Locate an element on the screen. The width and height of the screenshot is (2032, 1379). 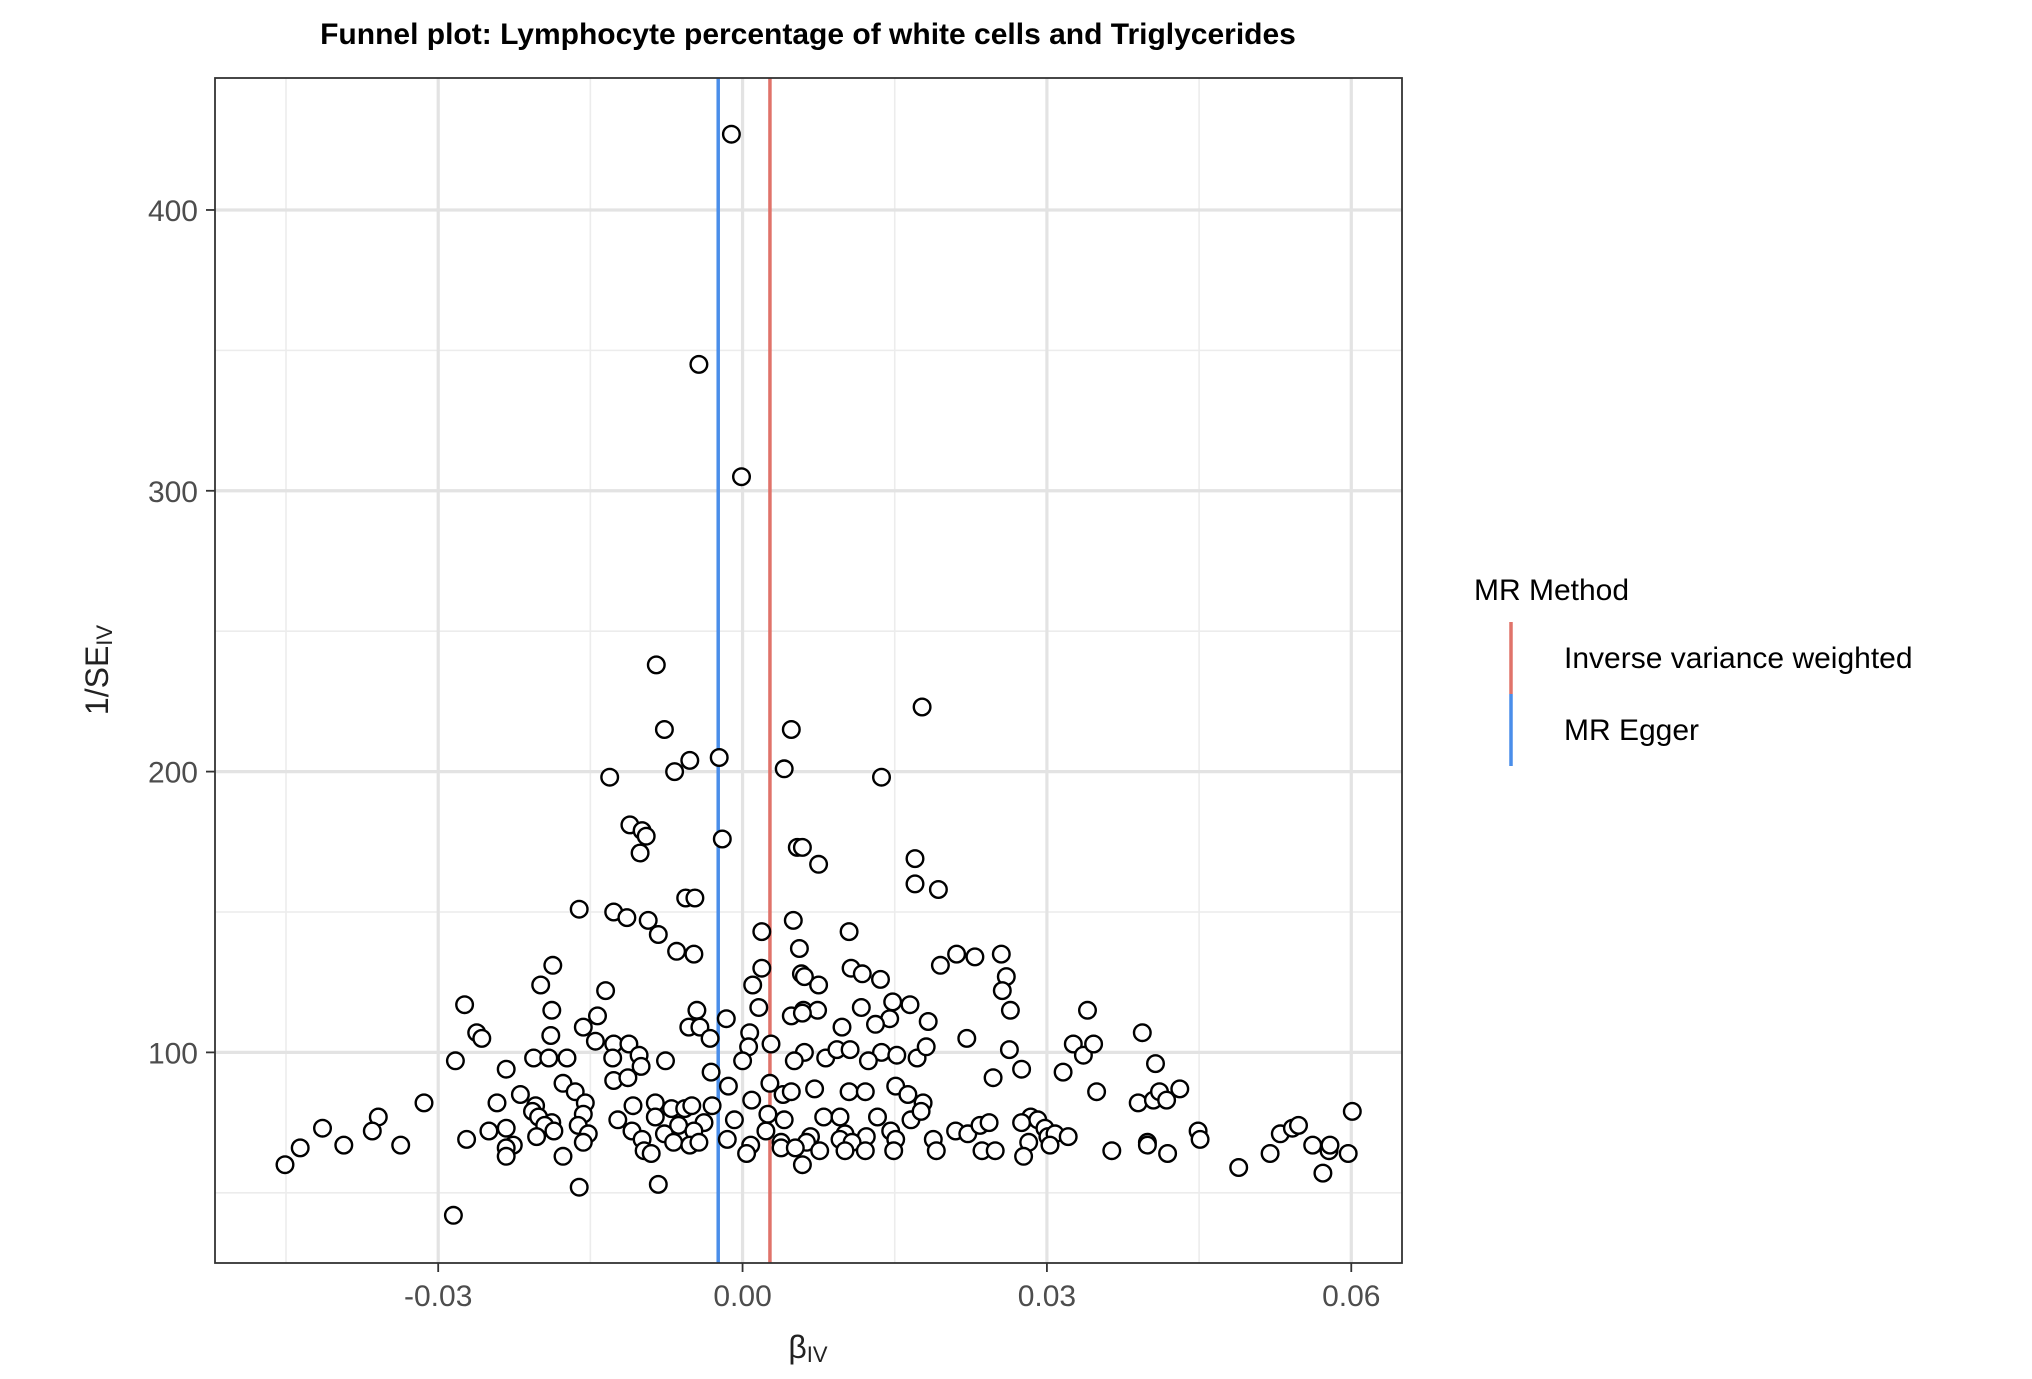
legend-title: MR Method is located at coordinates (1551, 590).